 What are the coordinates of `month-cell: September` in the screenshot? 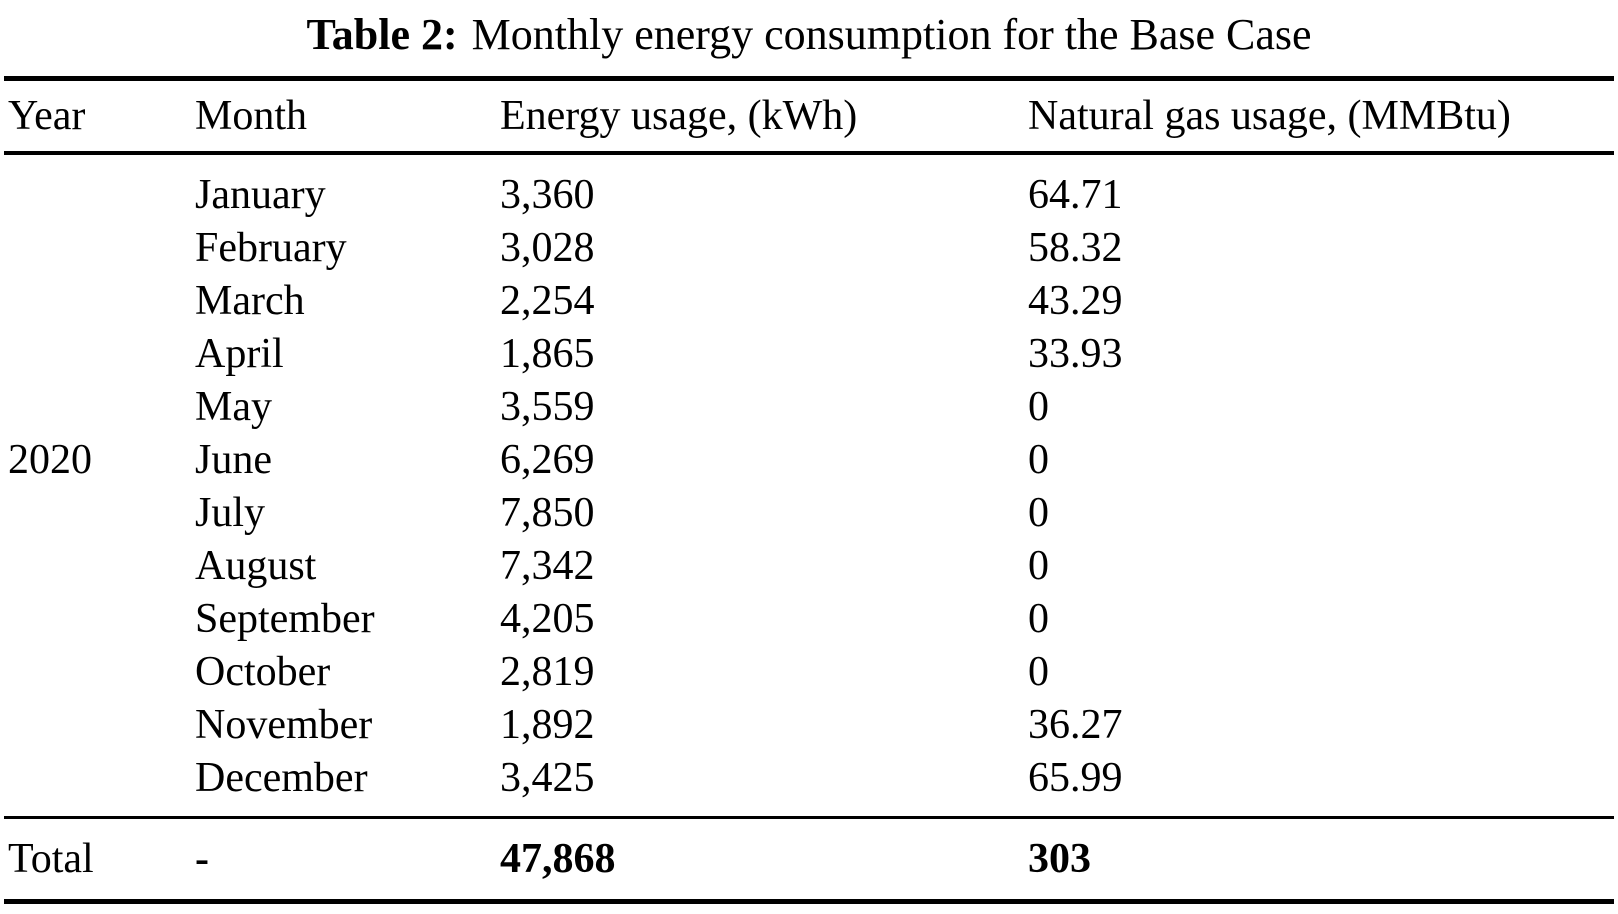 It's located at (285, 618).